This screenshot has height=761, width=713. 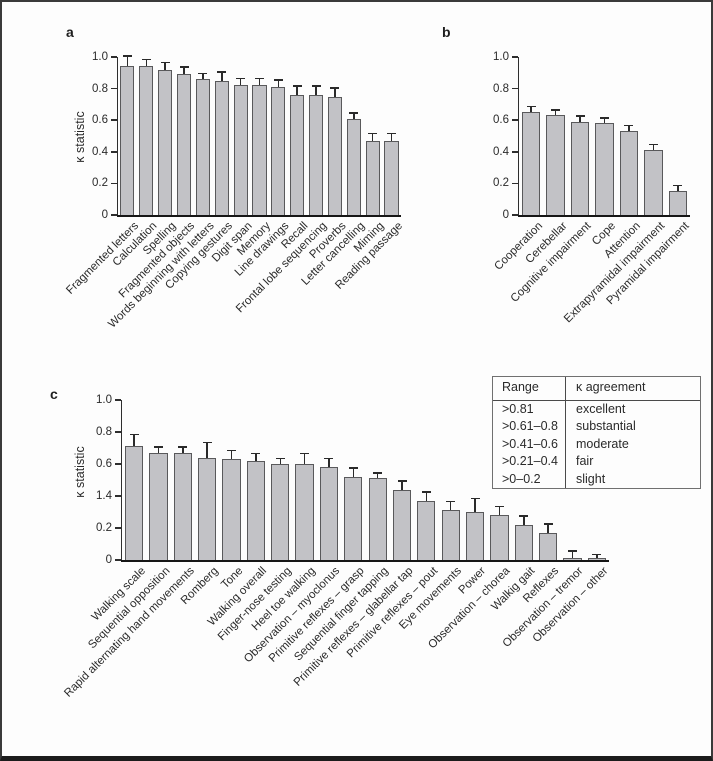 I want to click on y-tick-label: 1.4, so click(x=104, y=495).